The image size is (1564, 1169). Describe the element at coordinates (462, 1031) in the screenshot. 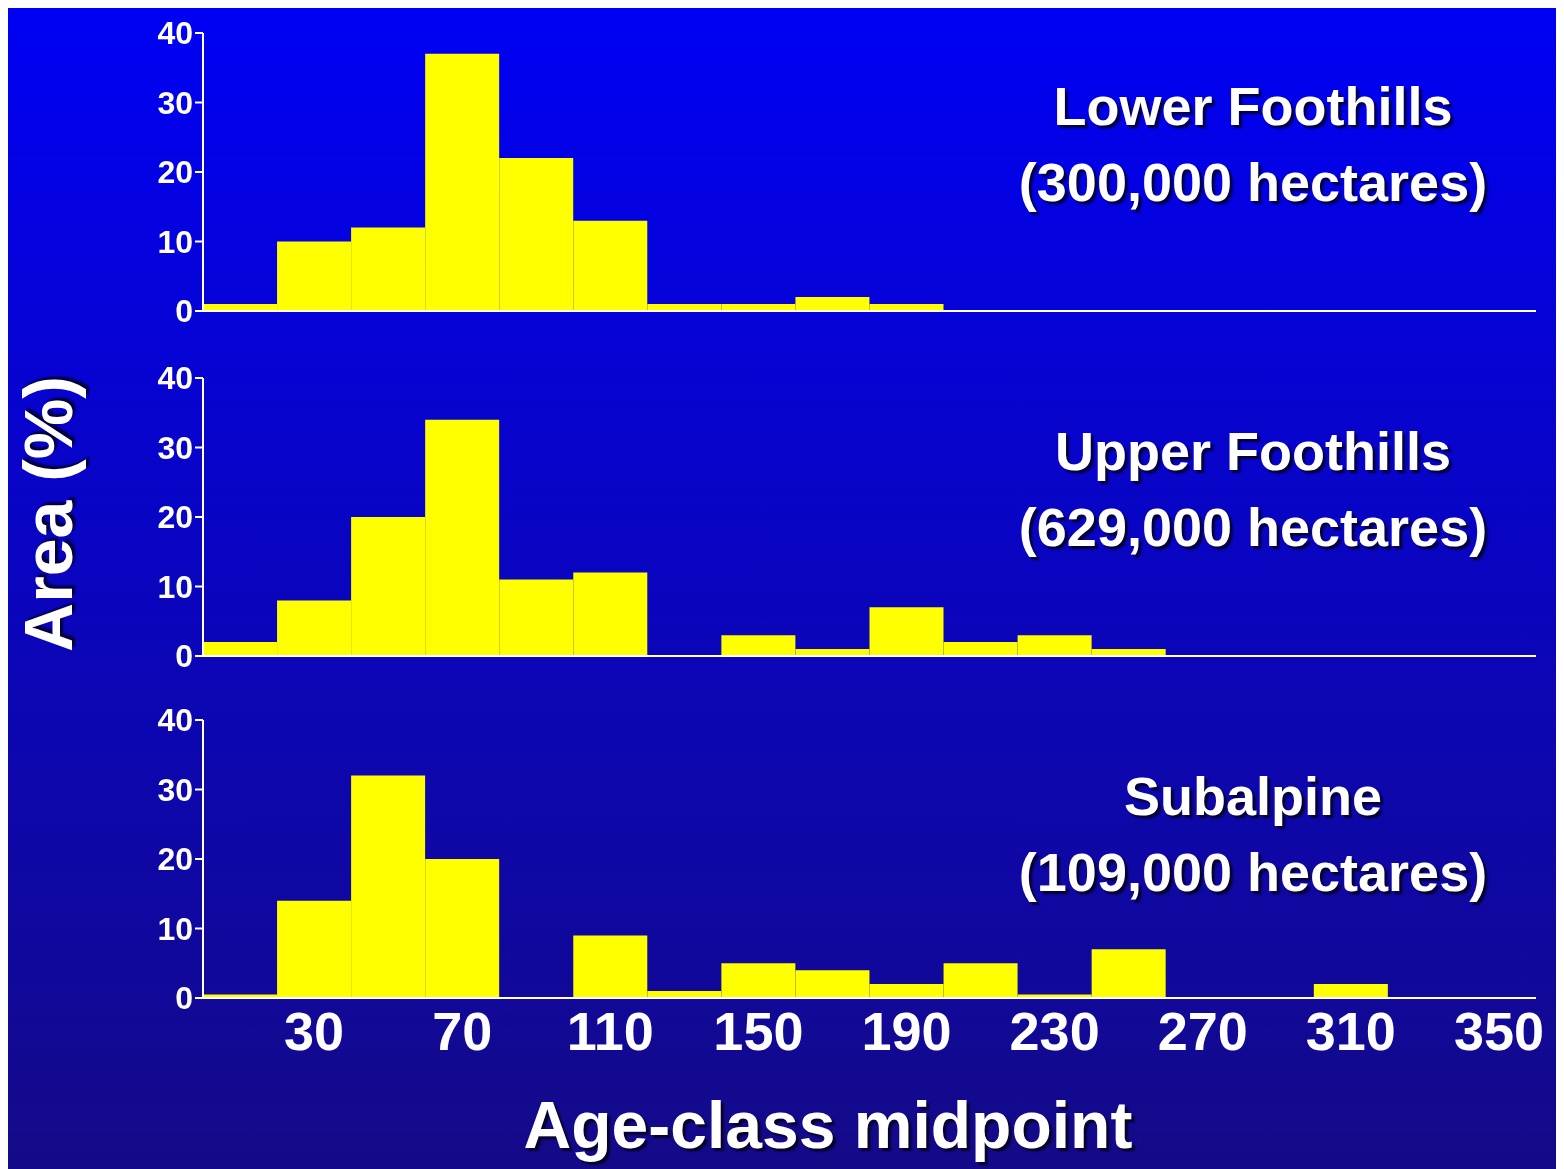

I see `x-tick-label: 70` at that location.